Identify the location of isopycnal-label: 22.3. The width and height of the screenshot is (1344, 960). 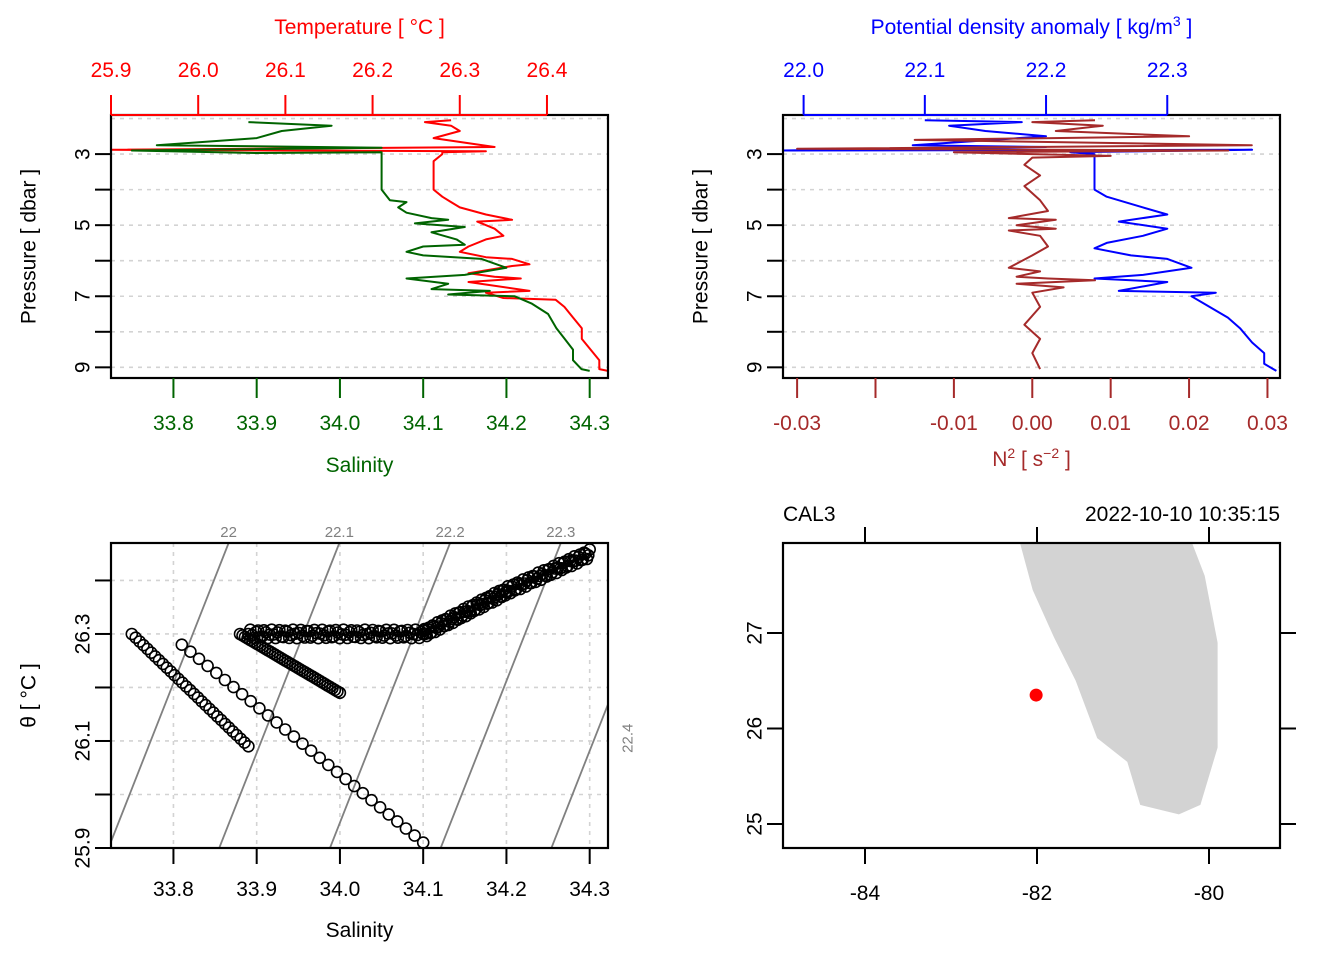
(560, 532).